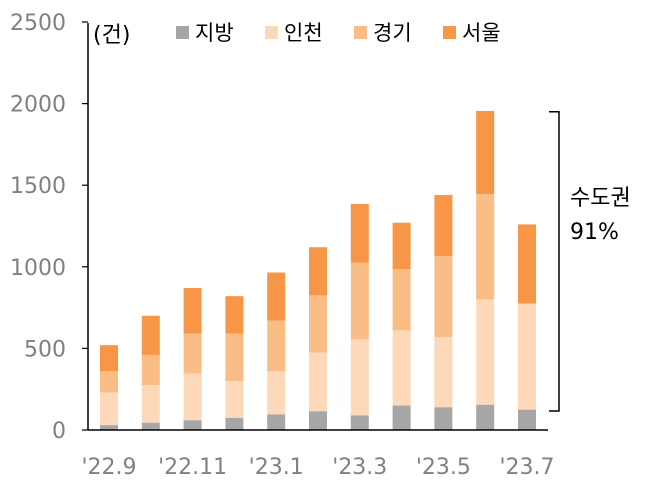 The image size is (653, 487). I want to click on x-tick-label: '22.11, so click(192, 467).